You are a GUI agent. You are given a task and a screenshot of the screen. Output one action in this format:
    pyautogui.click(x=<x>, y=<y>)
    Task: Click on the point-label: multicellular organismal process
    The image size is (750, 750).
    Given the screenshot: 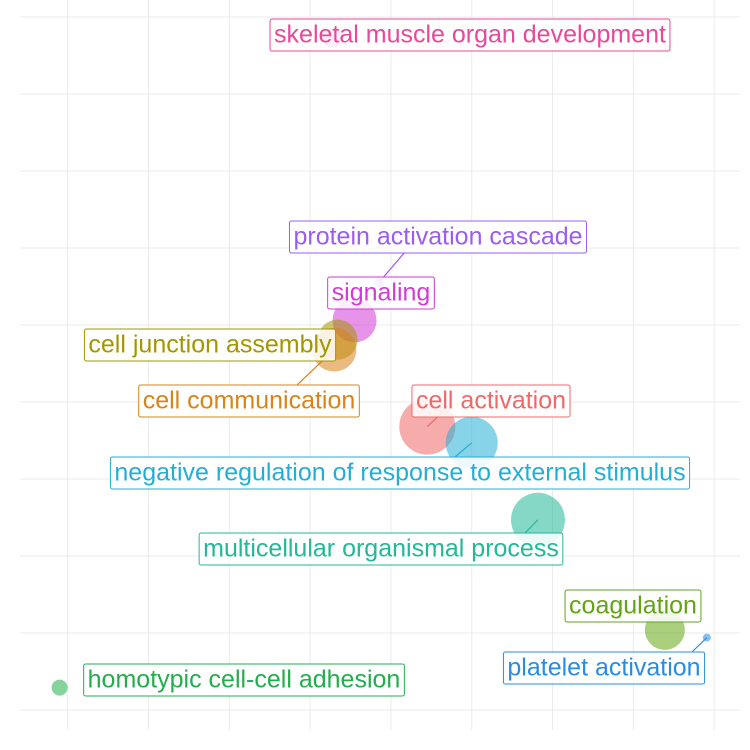 What is the action you would take?
    pyautogui.click(x=381, y=549)
    